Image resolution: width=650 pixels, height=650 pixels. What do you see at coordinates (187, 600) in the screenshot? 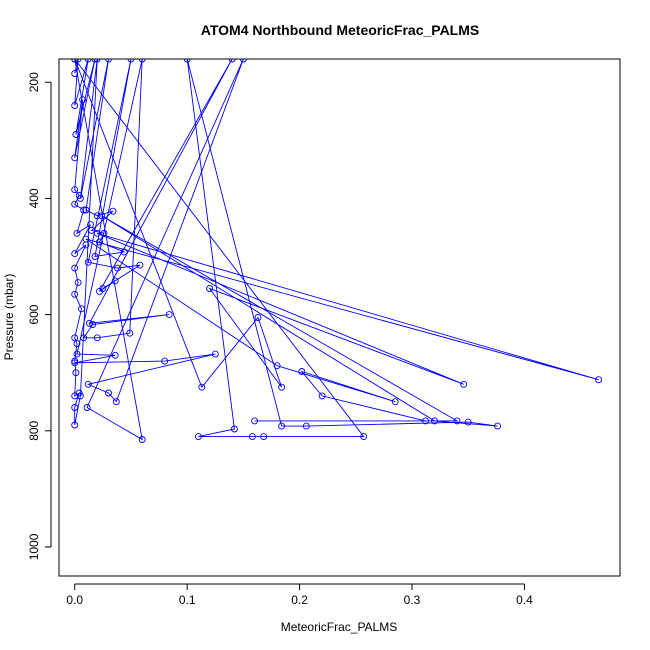
I see `x-tick-label: 0.1` at bounding box center [187, 600].